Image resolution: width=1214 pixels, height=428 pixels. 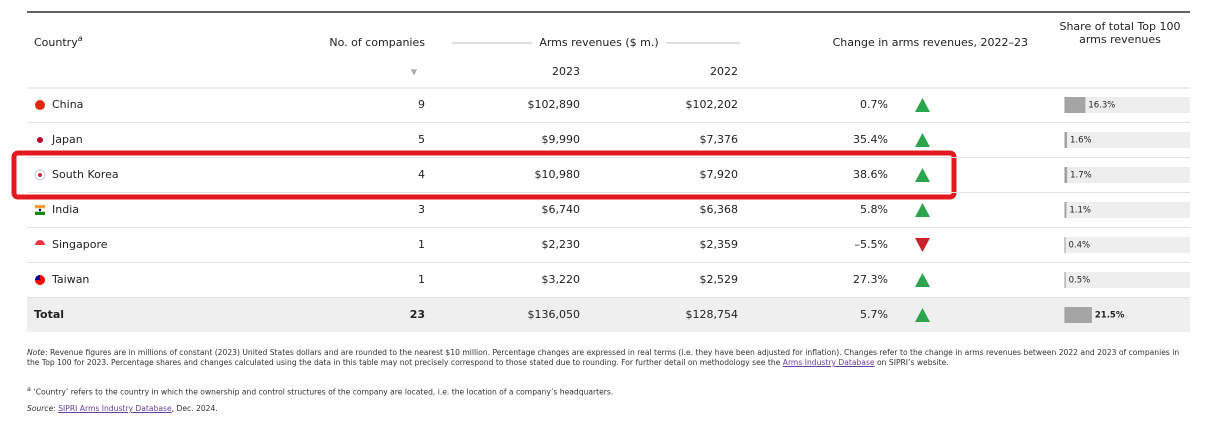 I want to click on sort-icon: ▼, so click(x=414, y=72).